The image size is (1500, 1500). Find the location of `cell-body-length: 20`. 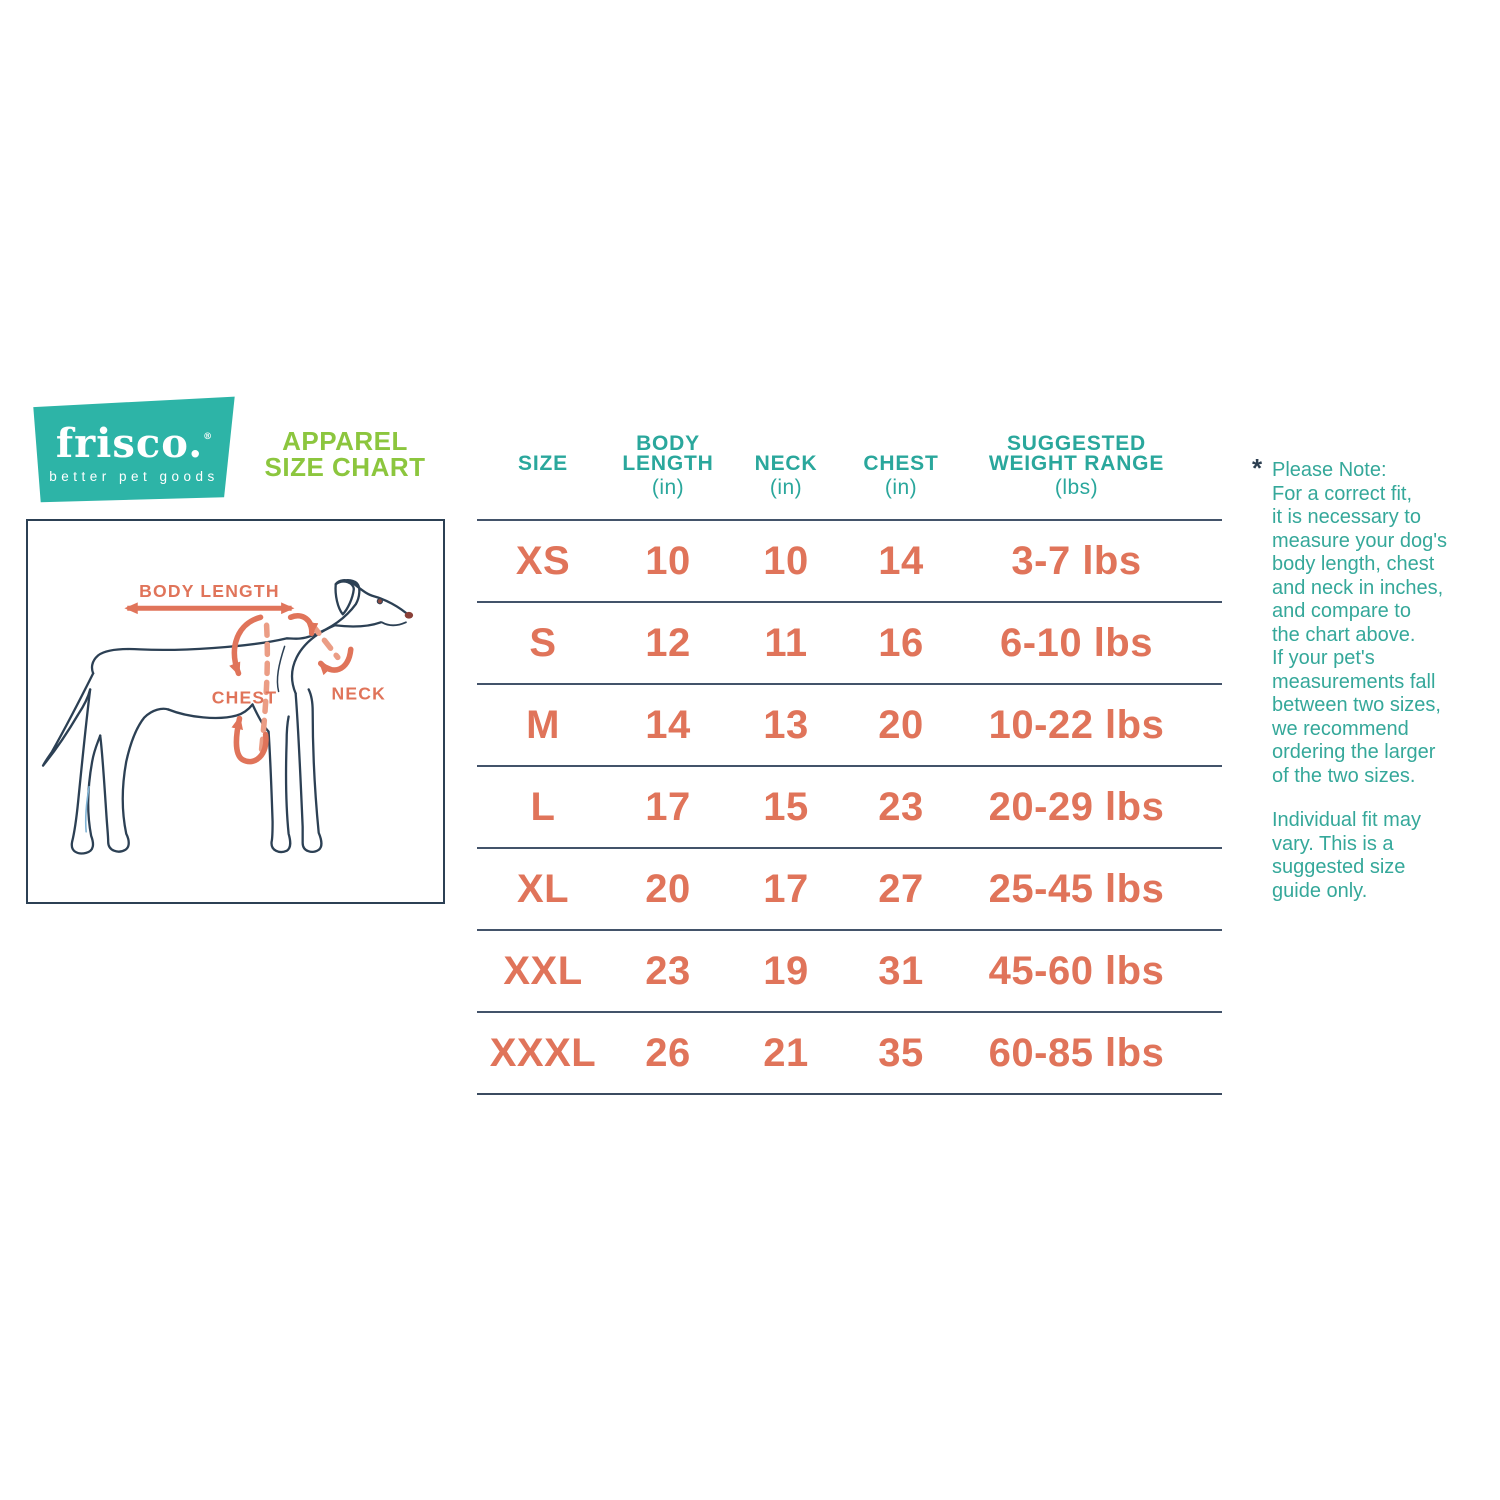

cell-body-length: 20 is located at coordinates (668, 888).